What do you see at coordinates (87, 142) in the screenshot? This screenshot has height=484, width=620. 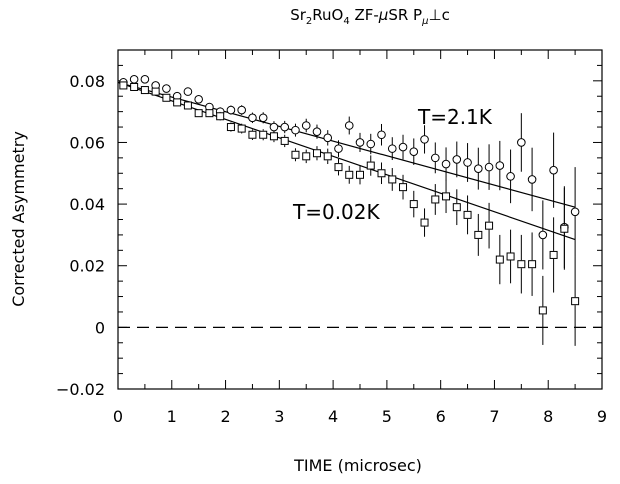 I see `y-tick-label: 0.06` at bounding box center [87, 142].